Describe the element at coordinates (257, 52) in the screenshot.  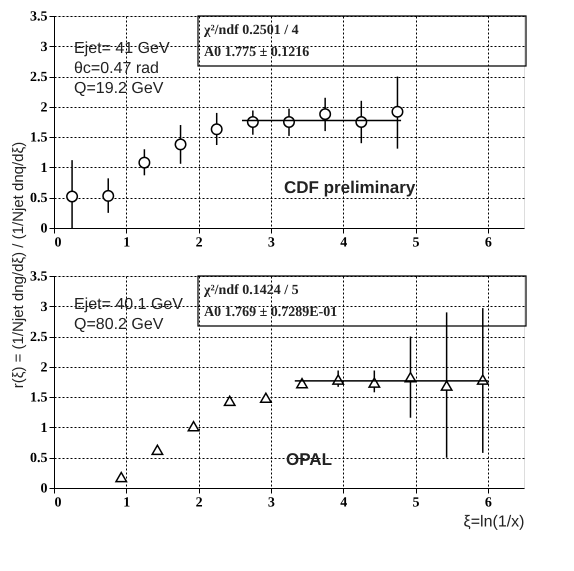
I see `annotation: A0 1.775 ± 0.1216` at that location.